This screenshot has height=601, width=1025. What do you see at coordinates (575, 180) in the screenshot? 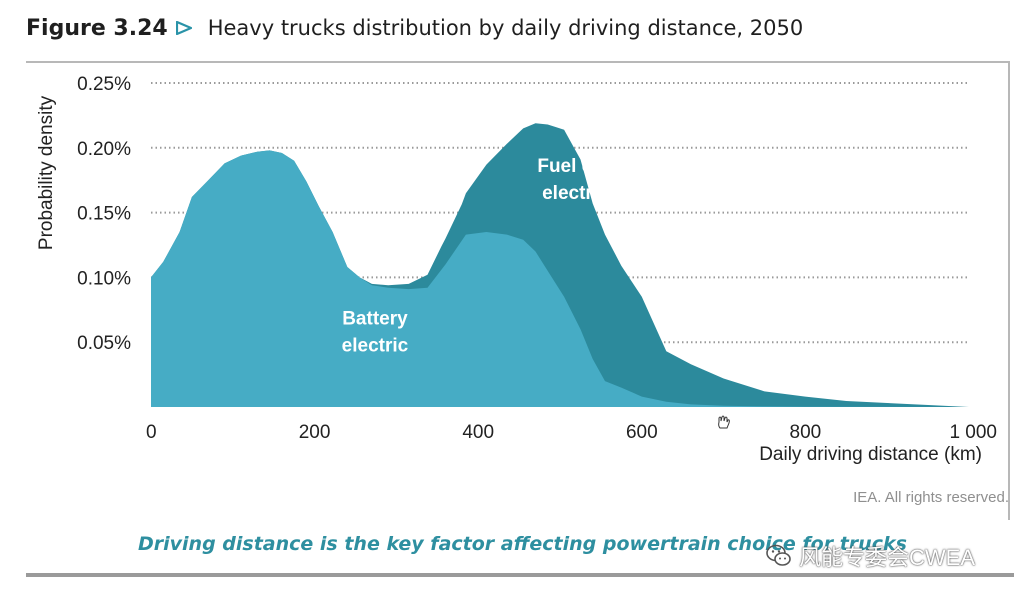
I see `series-label-fuel-cell-electric: Fuel cell electric` at bounding box center [575, 180].